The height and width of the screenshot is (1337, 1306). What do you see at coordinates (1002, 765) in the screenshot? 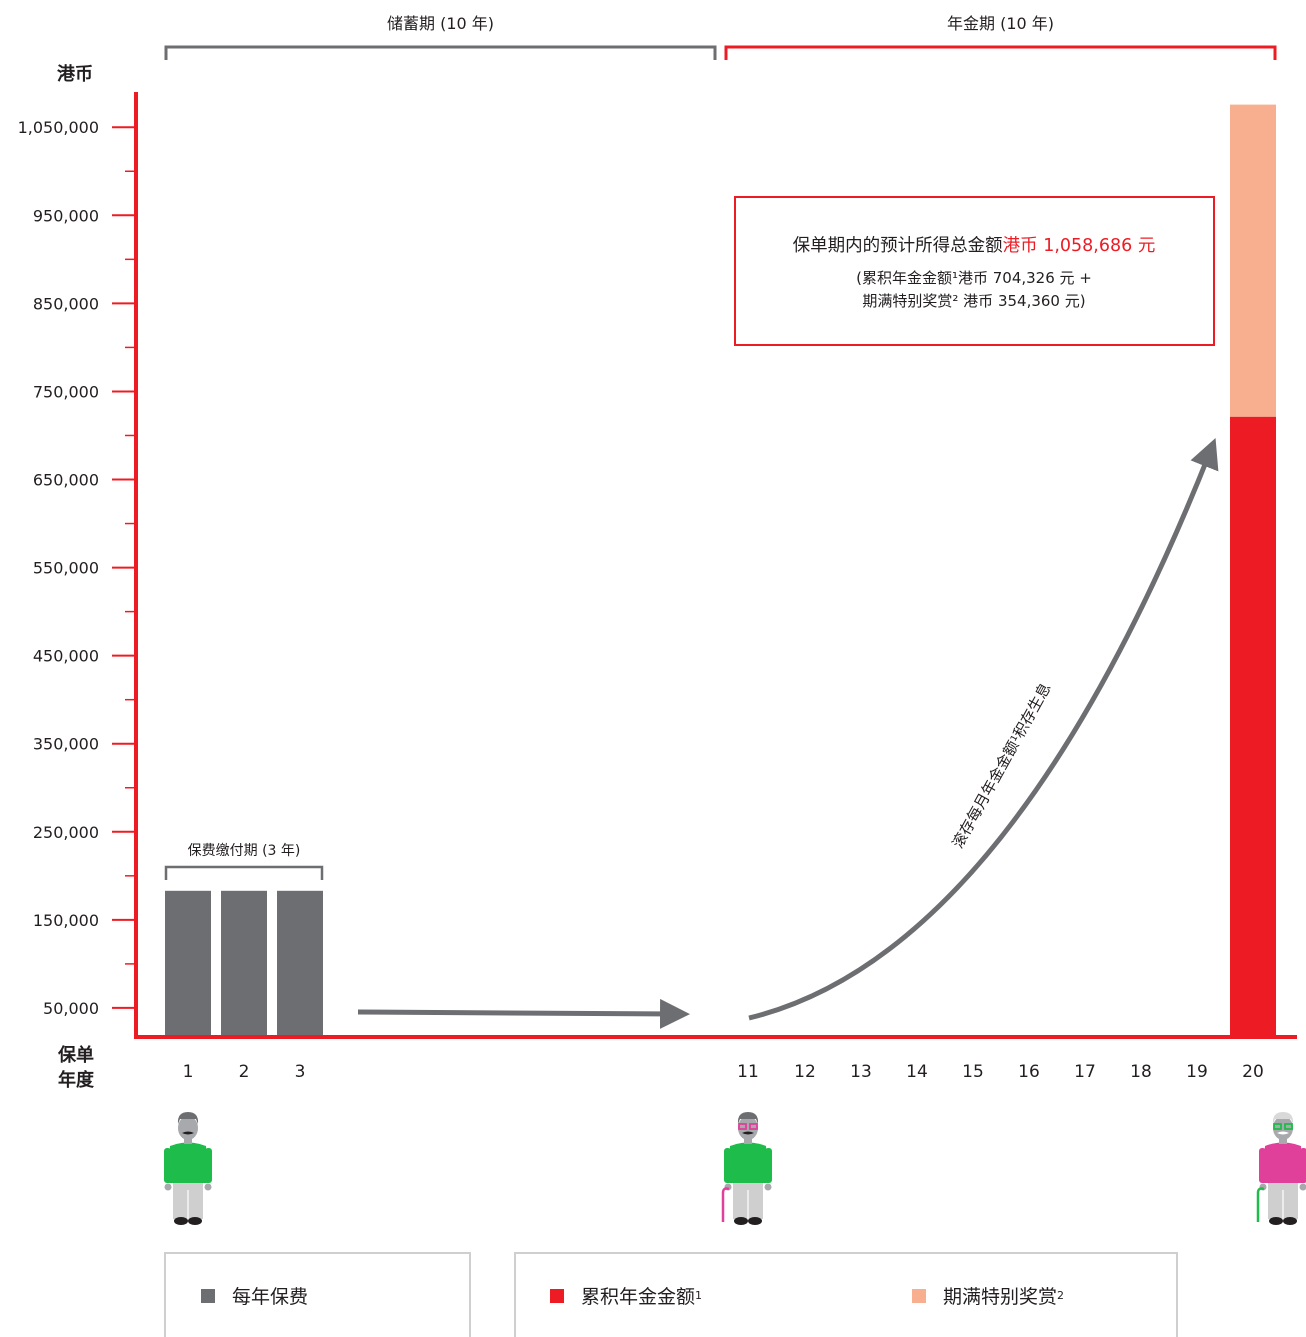
I see `growth-arrow-label: 滚存每月年金金额¹积存生息` at bounding box center [1002, 765].